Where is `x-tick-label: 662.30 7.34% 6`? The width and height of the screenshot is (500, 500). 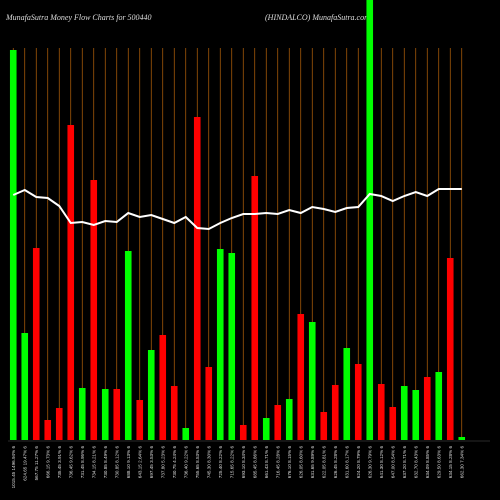
x-tick-label: 662.30 7.34% 6 is located at coordinates (461, 462).